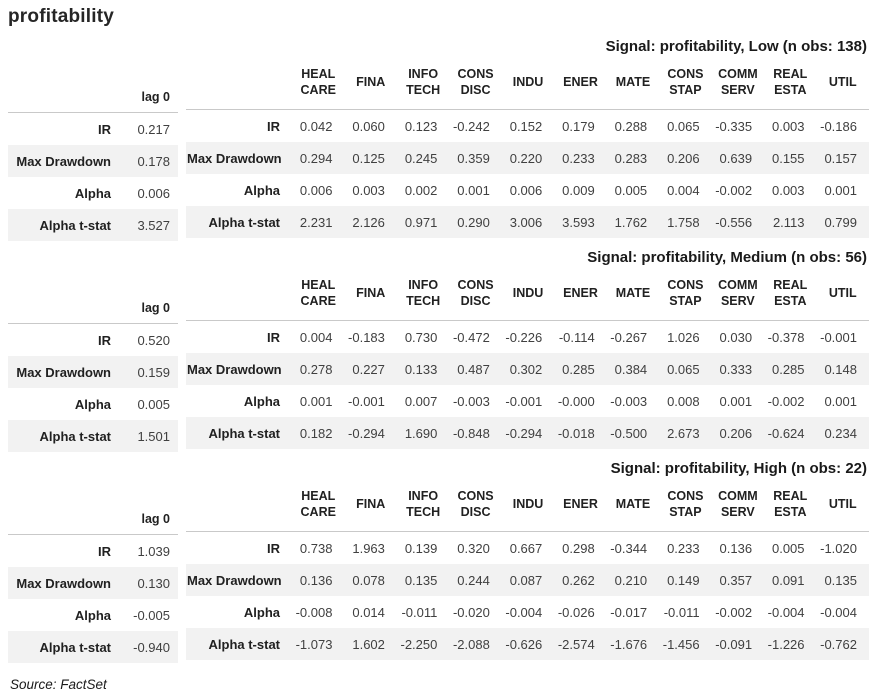 This screenshot has width=879, height=694. Describe the element at coordinates (316, 337) in the screenshot. I see `sector-value: 0.004` at that location.